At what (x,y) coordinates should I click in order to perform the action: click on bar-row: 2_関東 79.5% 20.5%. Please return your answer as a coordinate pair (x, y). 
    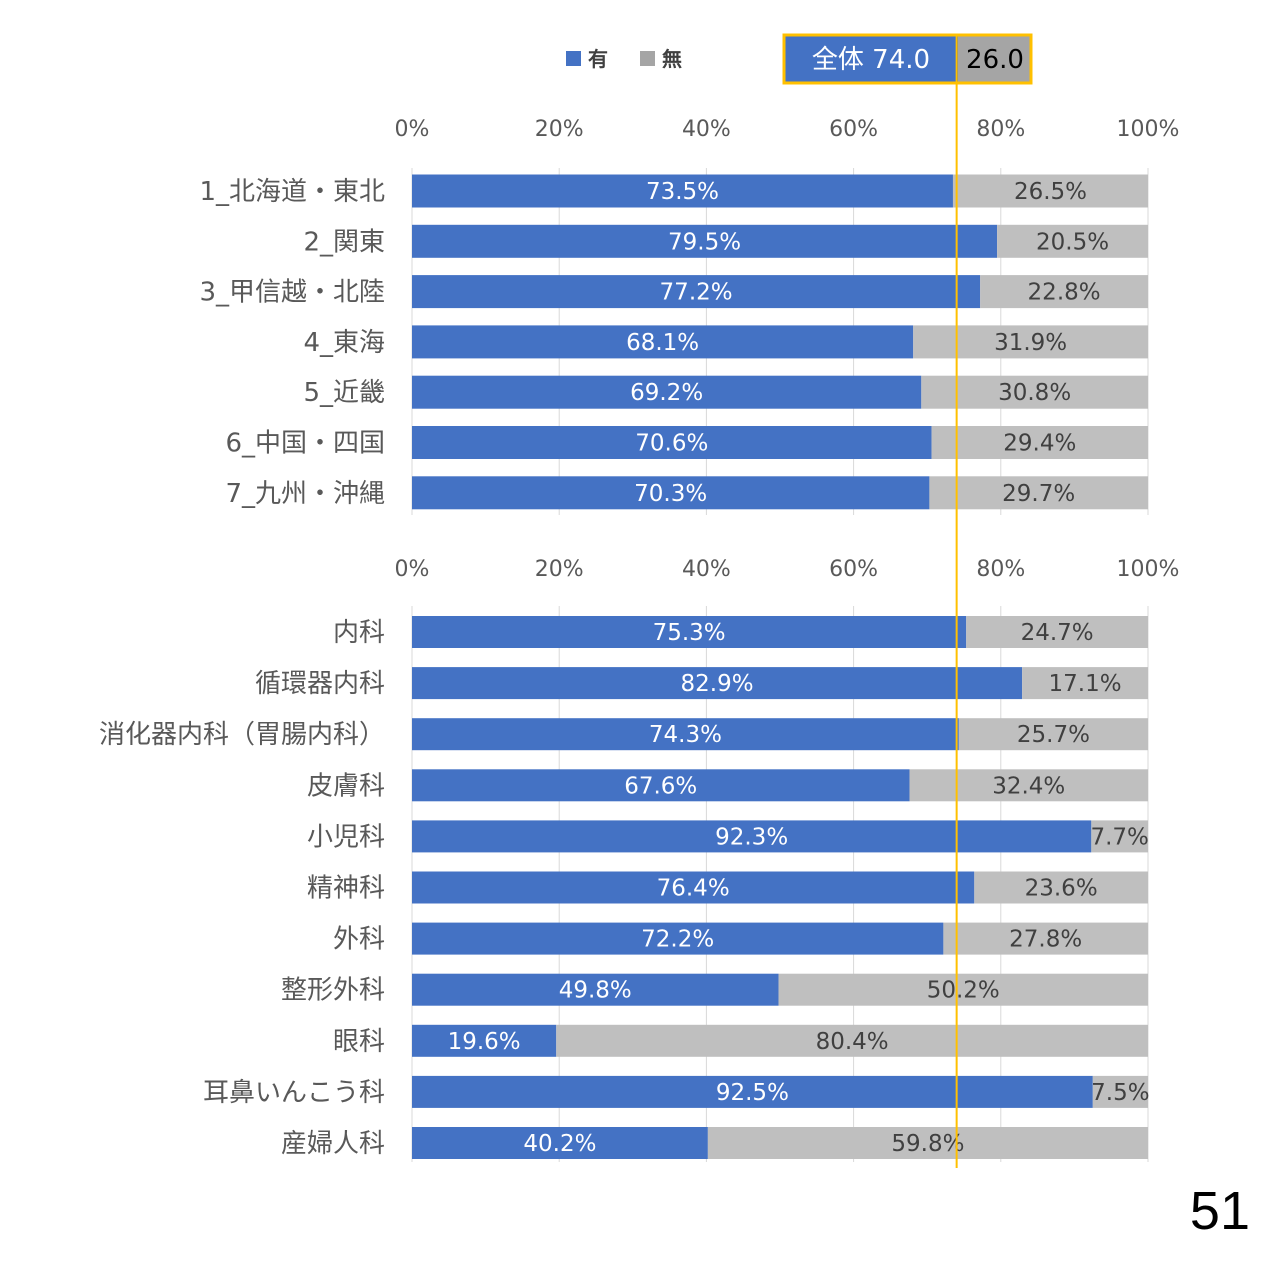
    Looking at the image, I should click on (725, 241).